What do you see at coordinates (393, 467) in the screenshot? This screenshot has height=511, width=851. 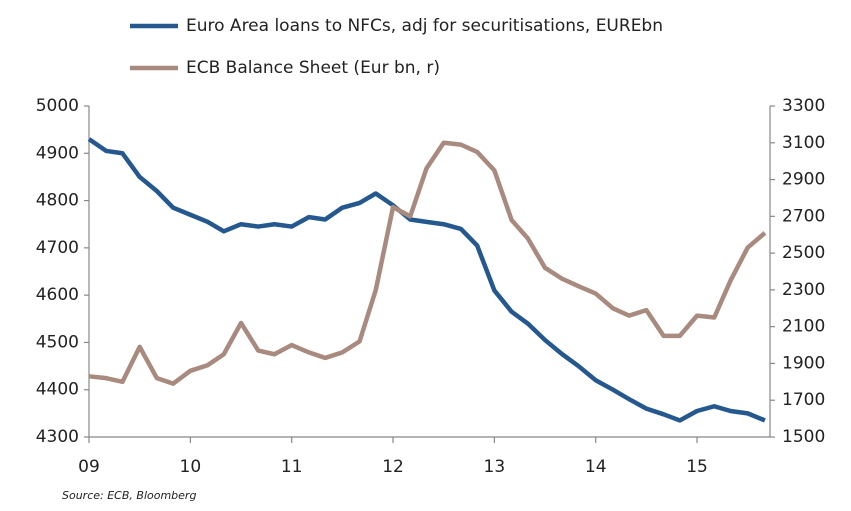 I see `x-tick-label: 12` at bounding box center [393, 467].